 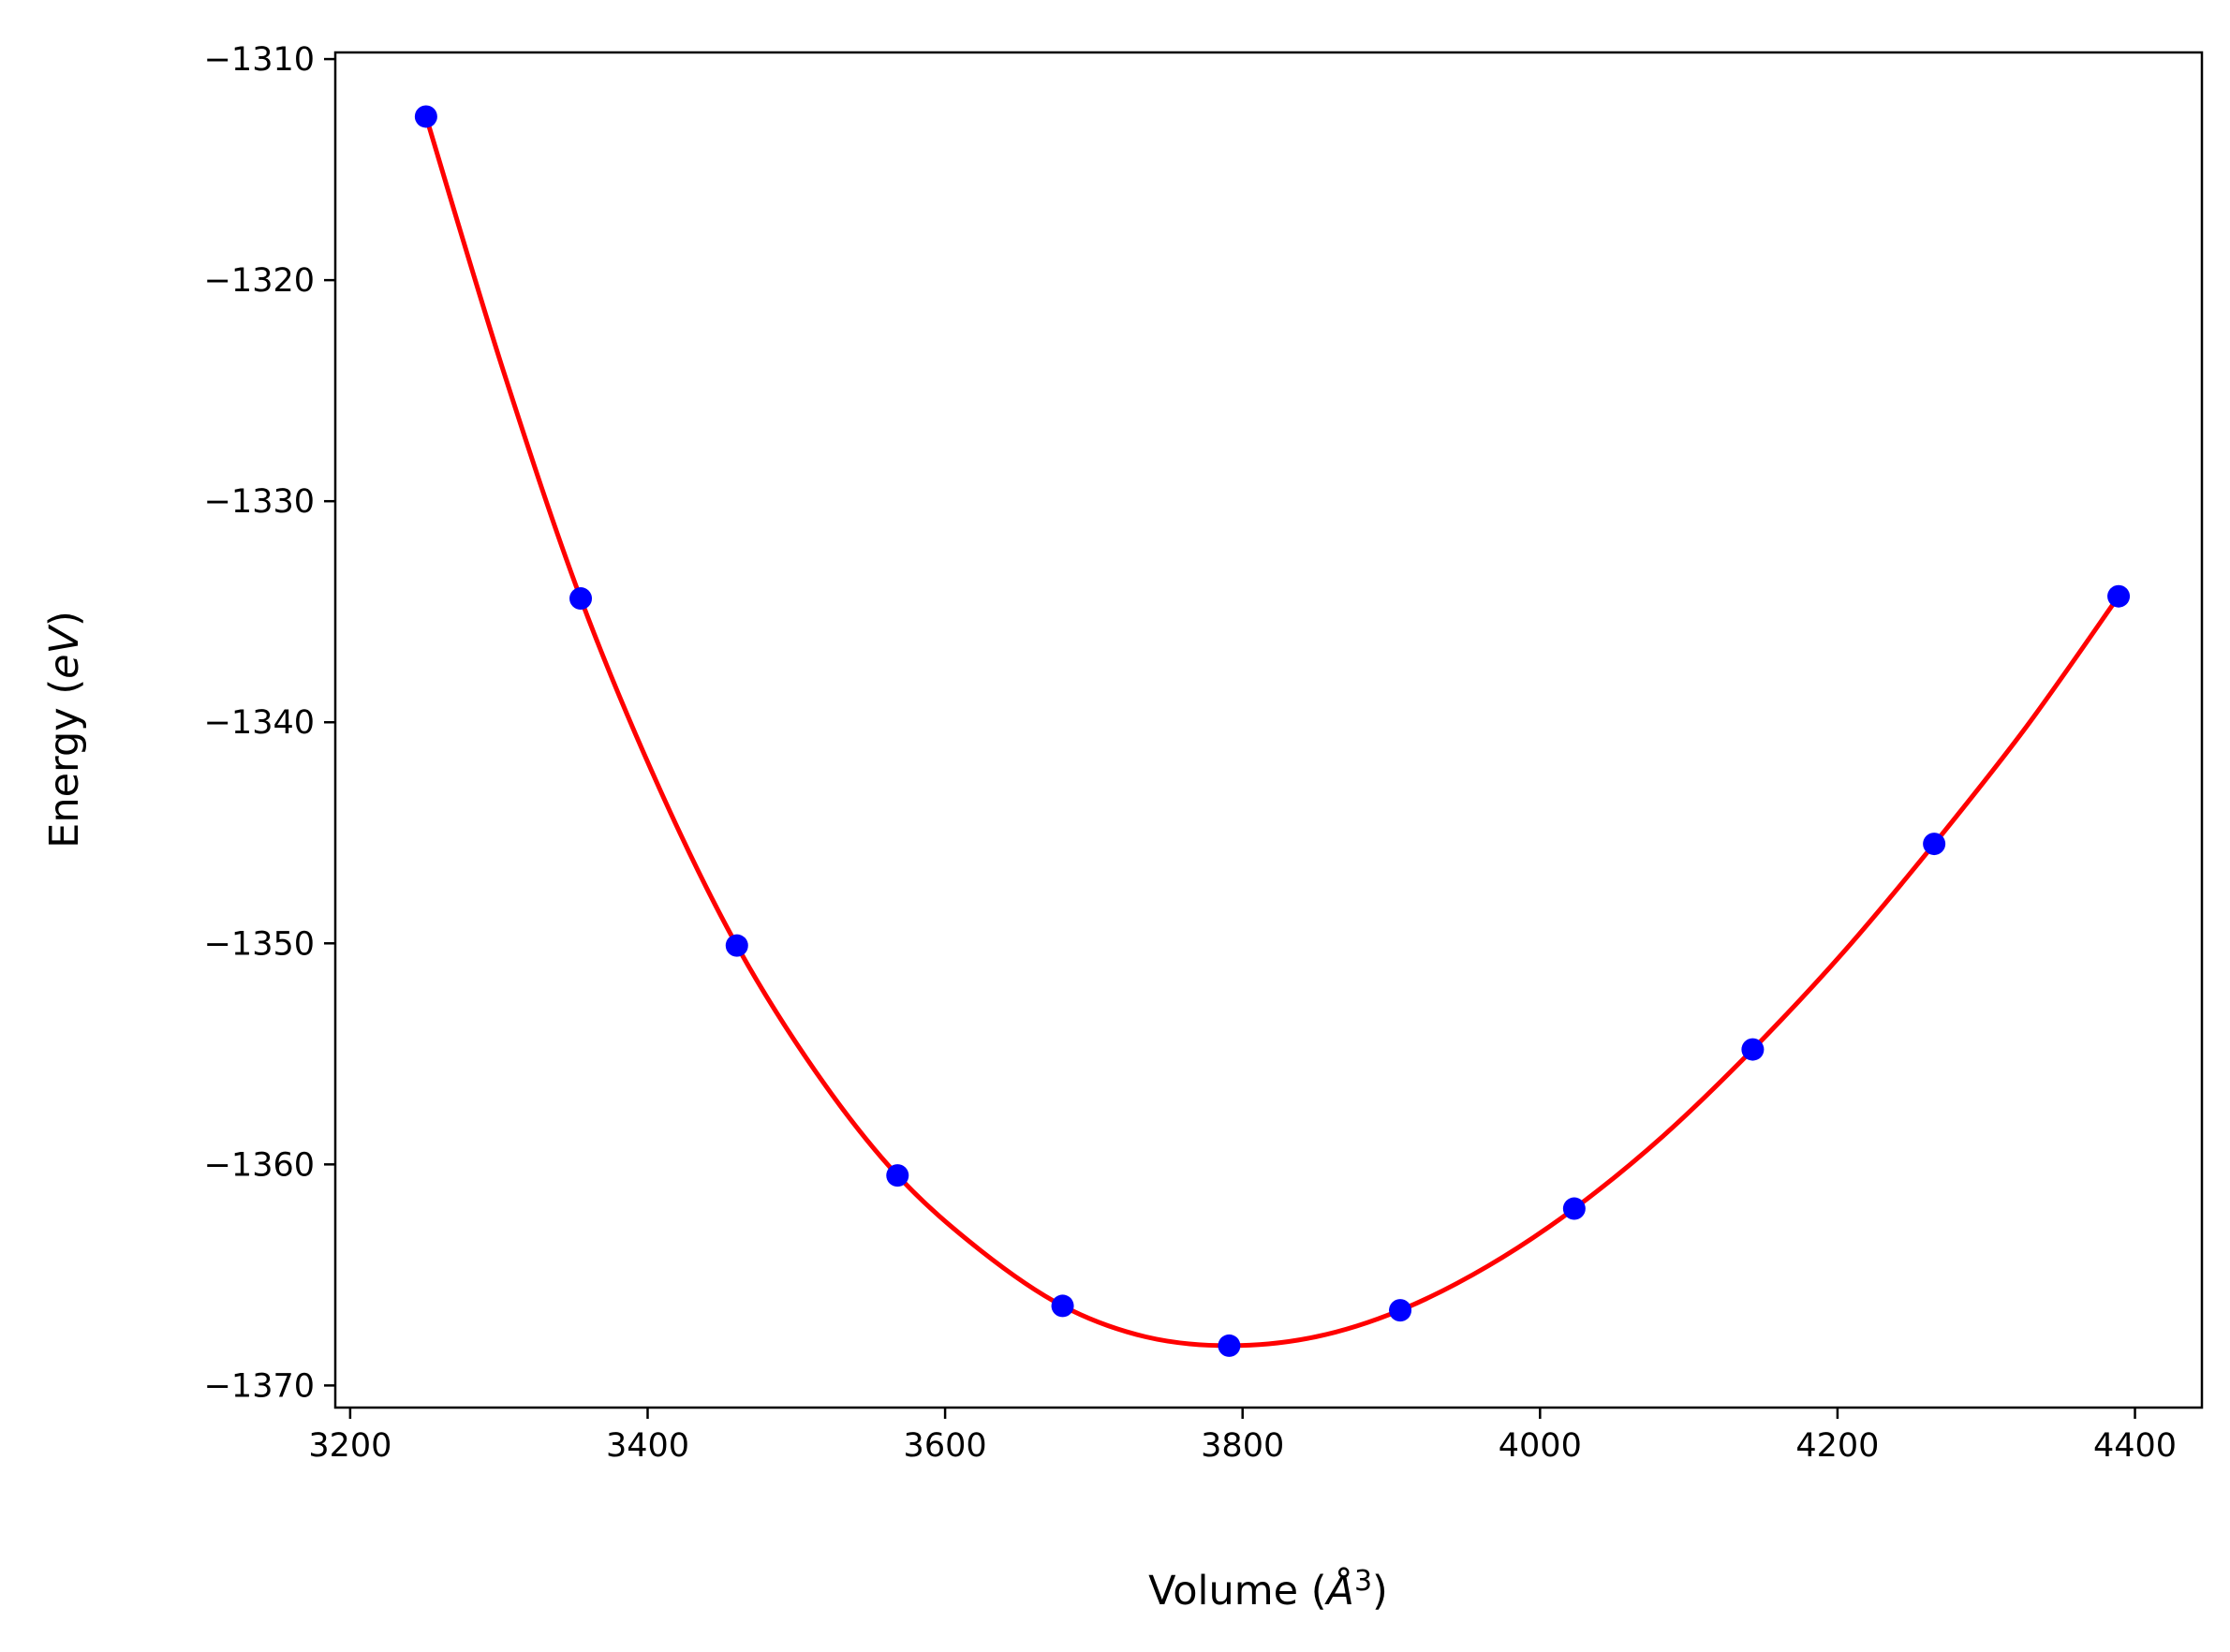 What do you see at coordinates (1837, 1446) in the screenshot?
I see `x-tick-label: 4200` at bounding box center [1837, 1446].